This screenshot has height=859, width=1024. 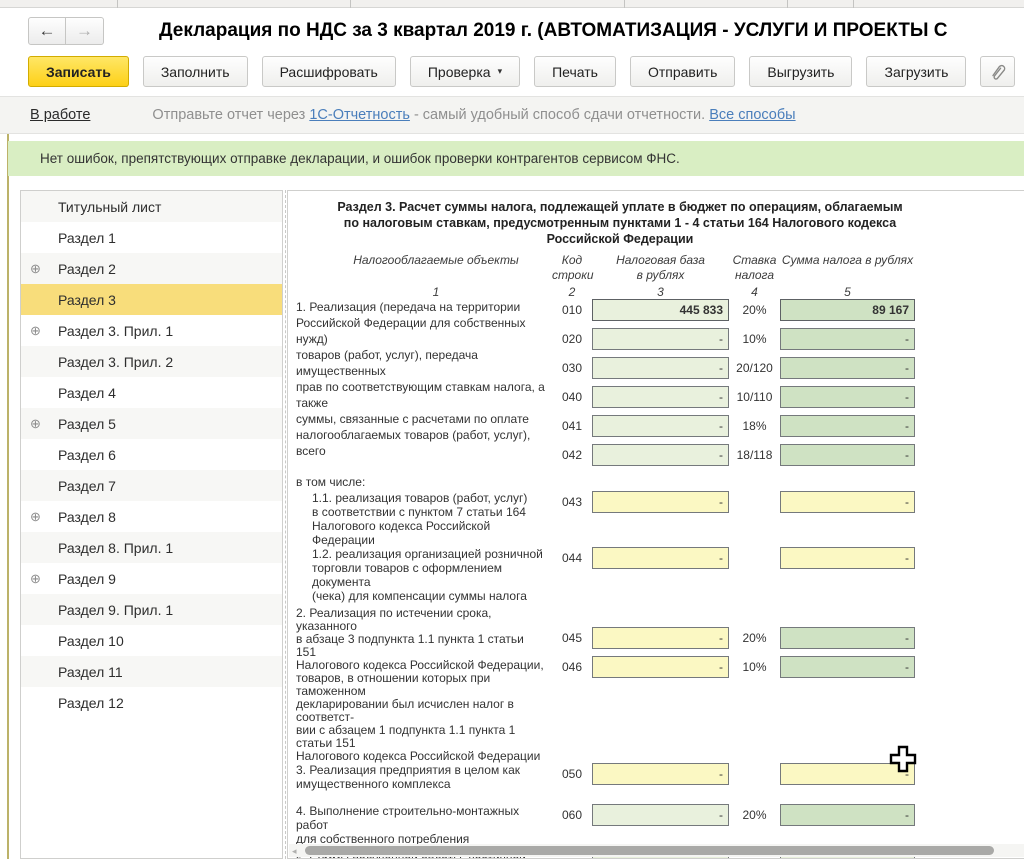 What do you see at coordinates (801, 71) in the screenshot?
I see `export-button: Выгрузить` at bounding box center [801, 71].